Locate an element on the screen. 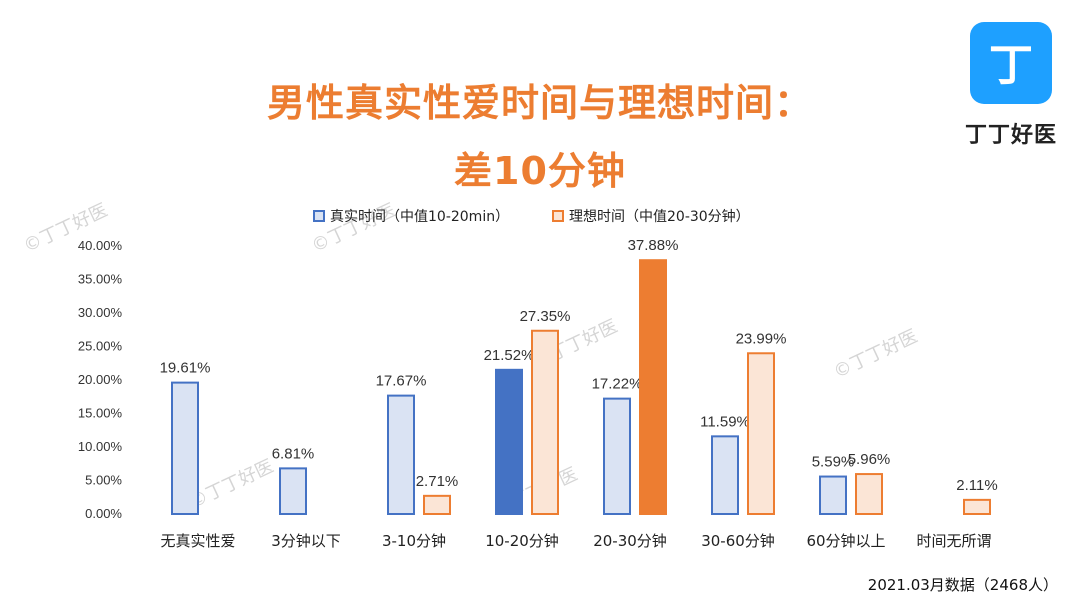 This screenshot has height=608, width=1080. data-label: 17.67% is located at coordinates (401, 381).